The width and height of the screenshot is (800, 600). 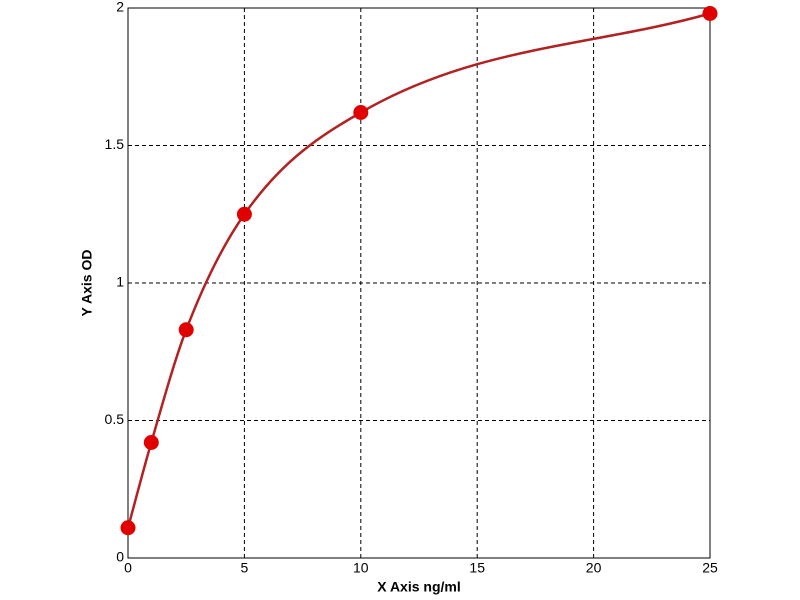 I want to click on y-tick-label: 0.5, so click(x=115, y=419).